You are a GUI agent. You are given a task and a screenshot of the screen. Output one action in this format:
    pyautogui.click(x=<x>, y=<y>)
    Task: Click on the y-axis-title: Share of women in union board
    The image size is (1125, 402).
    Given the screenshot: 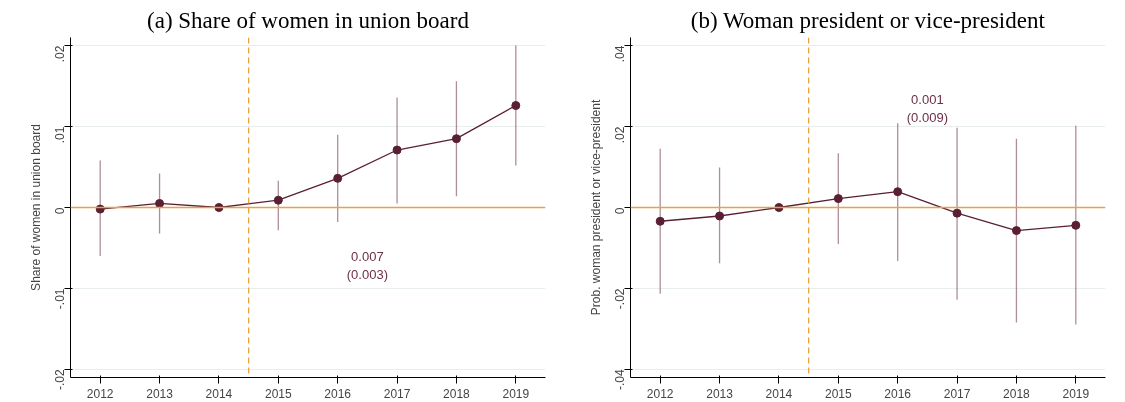 What is the action you would take?
    pyautogui.click(x=35, y=207)
    